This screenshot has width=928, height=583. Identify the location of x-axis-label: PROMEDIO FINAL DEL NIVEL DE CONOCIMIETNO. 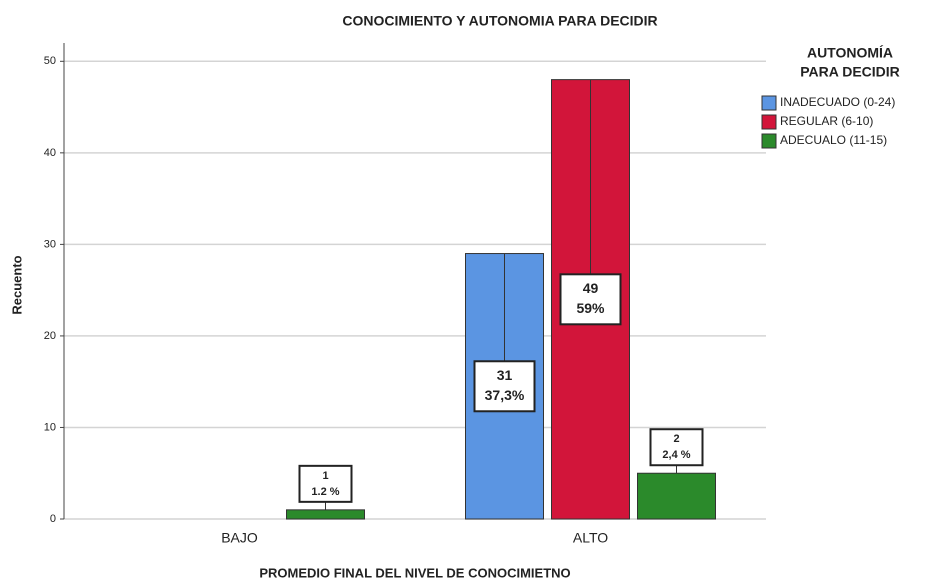
(414, 572).